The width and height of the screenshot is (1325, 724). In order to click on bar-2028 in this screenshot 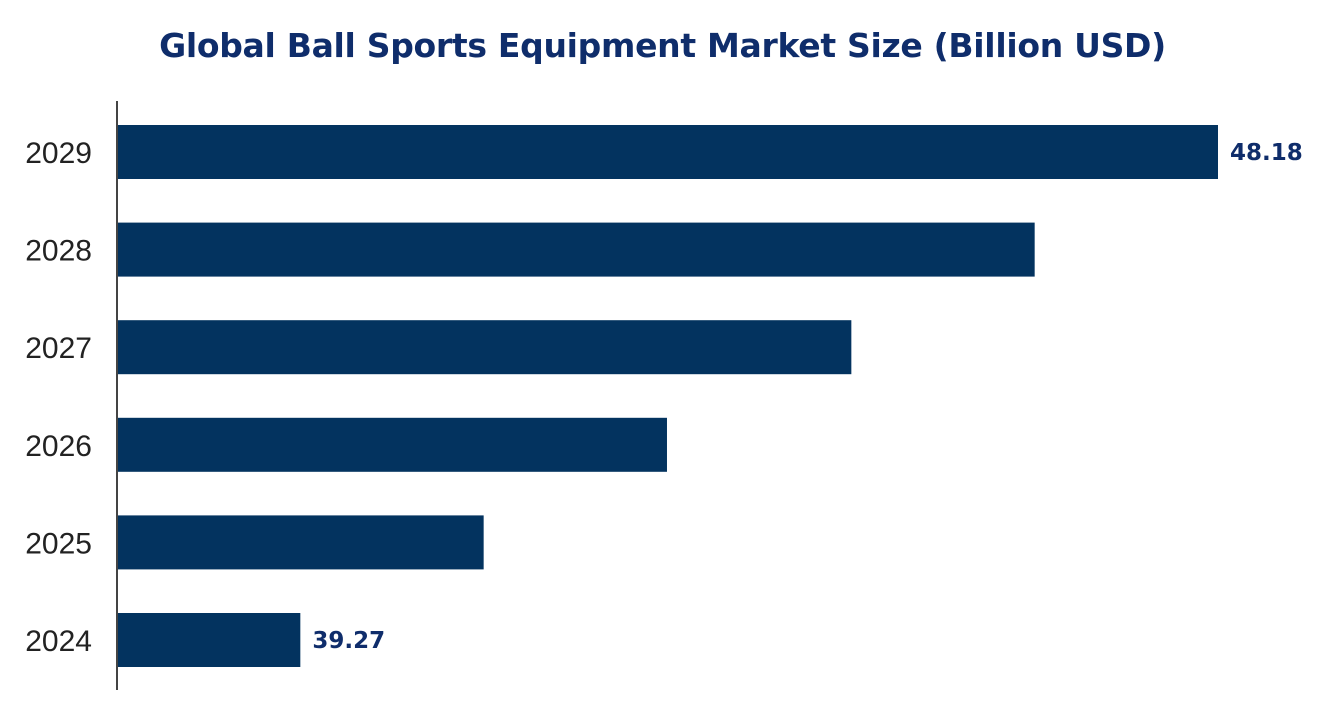, I will do `click(576, 249)`.